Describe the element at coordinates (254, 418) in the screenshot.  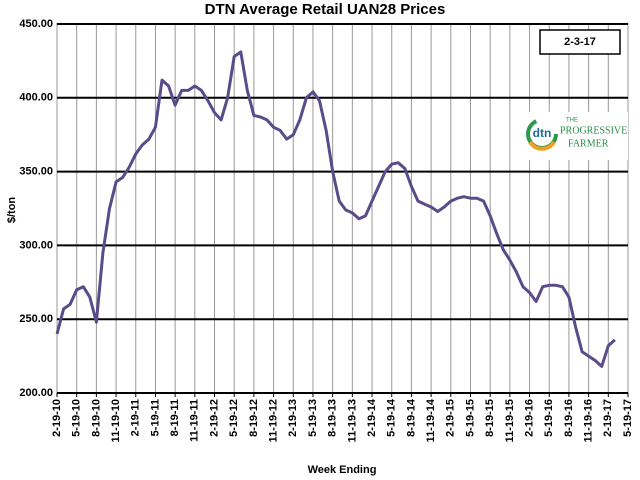
I see `x-tick-label: 8-19-12` at that location.